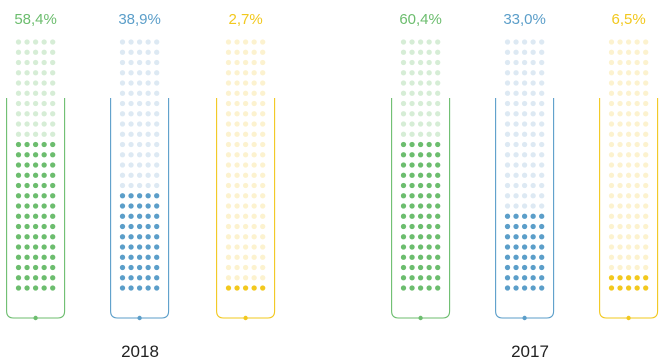  Describe the element at coordinates (530, 351) in the screenshot. I see `year-label: 2017` at that location.